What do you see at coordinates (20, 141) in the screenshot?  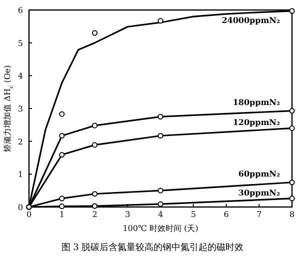 I see `y-tick-label: 2` at bounding box center [20, 141].